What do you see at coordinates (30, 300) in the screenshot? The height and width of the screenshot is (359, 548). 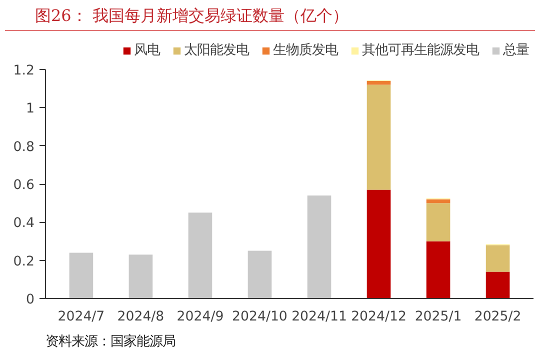 I see `y-tick-label: 0` at bounding box center [30, 300].